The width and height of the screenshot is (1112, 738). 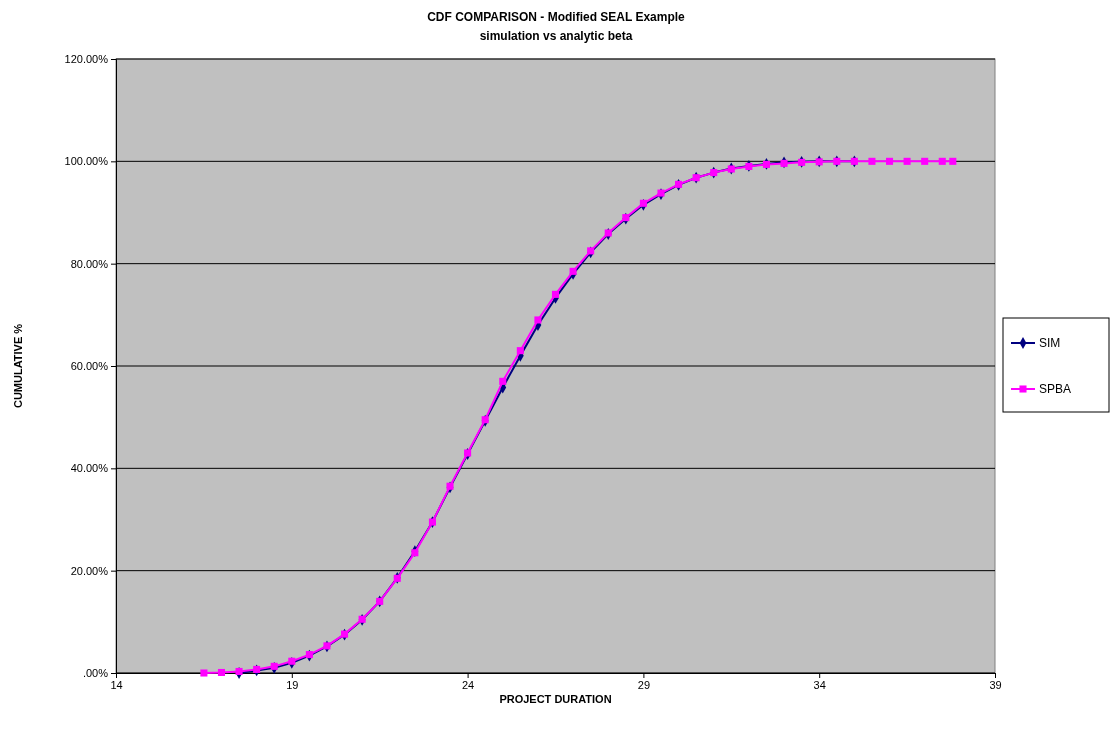 What do you see at coordinates (116, 684) in the screenshot?
I see `x-tick-label: 14` at bounding box center [116, 684].